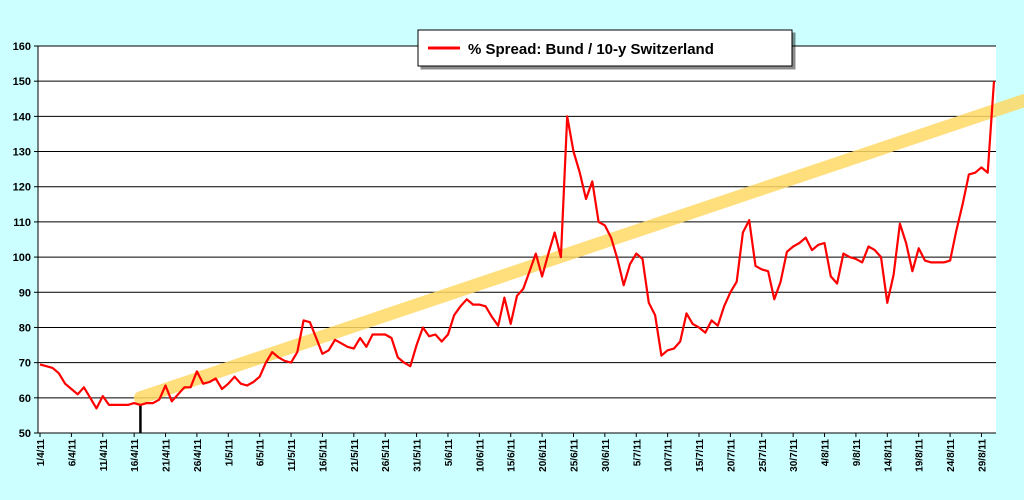 This screenshot has width=1024, height=500. Describe the element at coordinates (25, 293) in the screenshot. I see `y-tick-label: 90` at that location.